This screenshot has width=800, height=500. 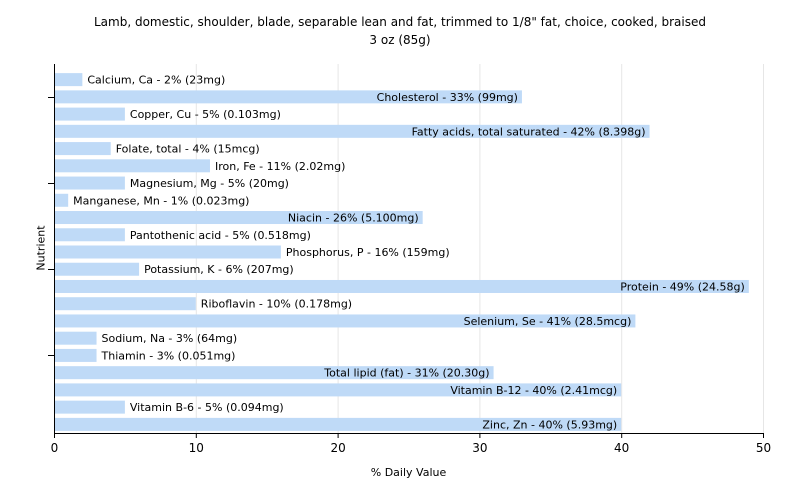 I want to click on x-tick-label: 20, so click(x=337, y=448).